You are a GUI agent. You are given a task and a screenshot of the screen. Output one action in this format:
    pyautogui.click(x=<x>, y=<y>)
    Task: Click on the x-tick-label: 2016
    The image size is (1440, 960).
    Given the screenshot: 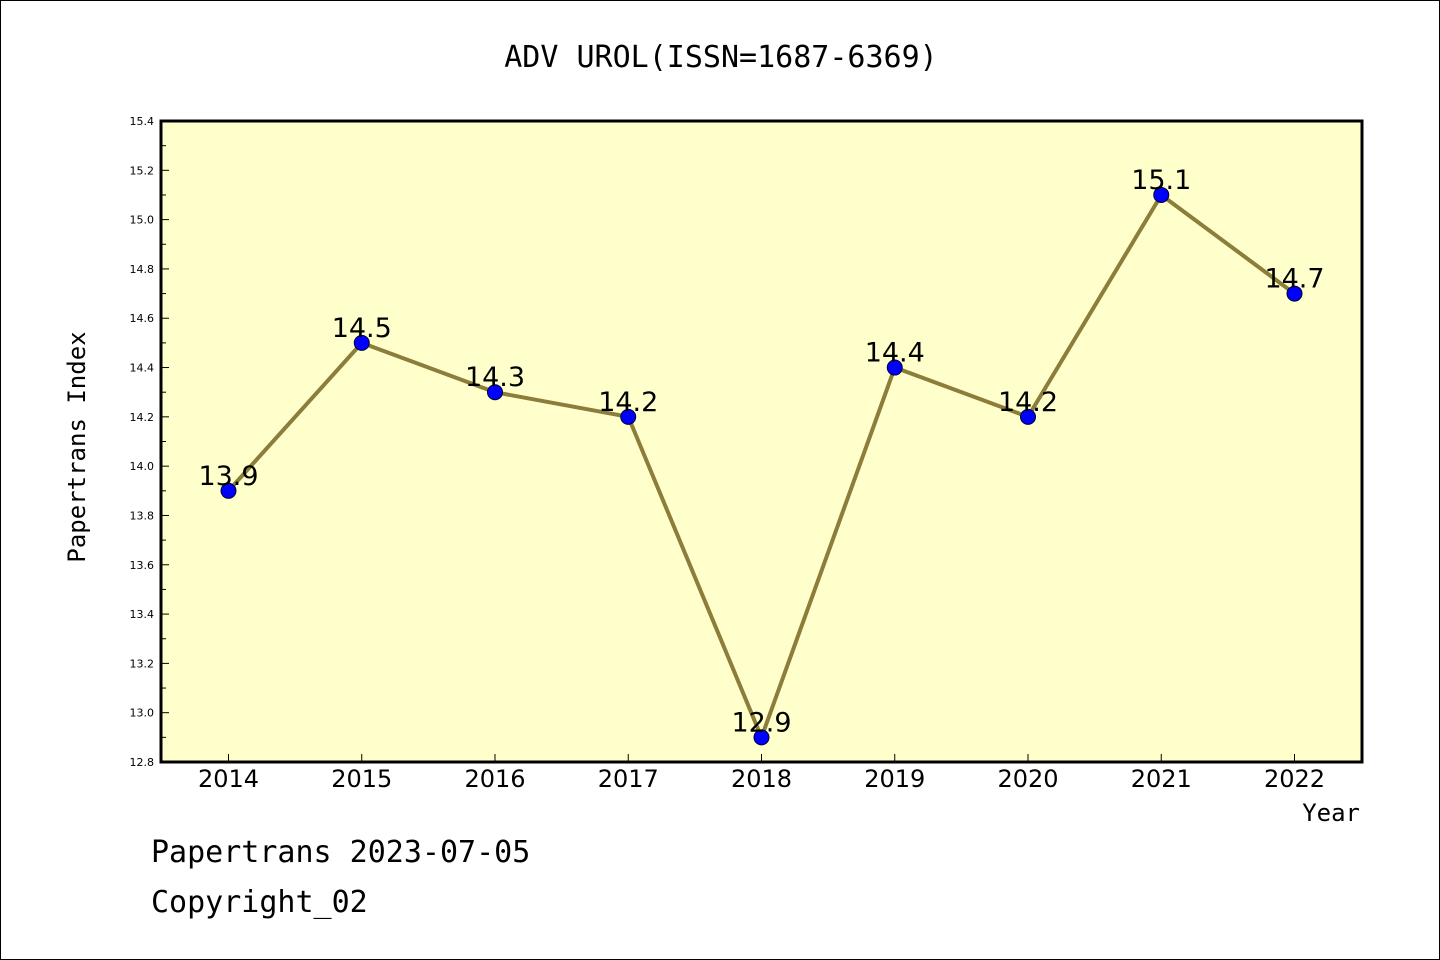 What is the action you would take?
    pyautogui.click(x=494, y=779)
    